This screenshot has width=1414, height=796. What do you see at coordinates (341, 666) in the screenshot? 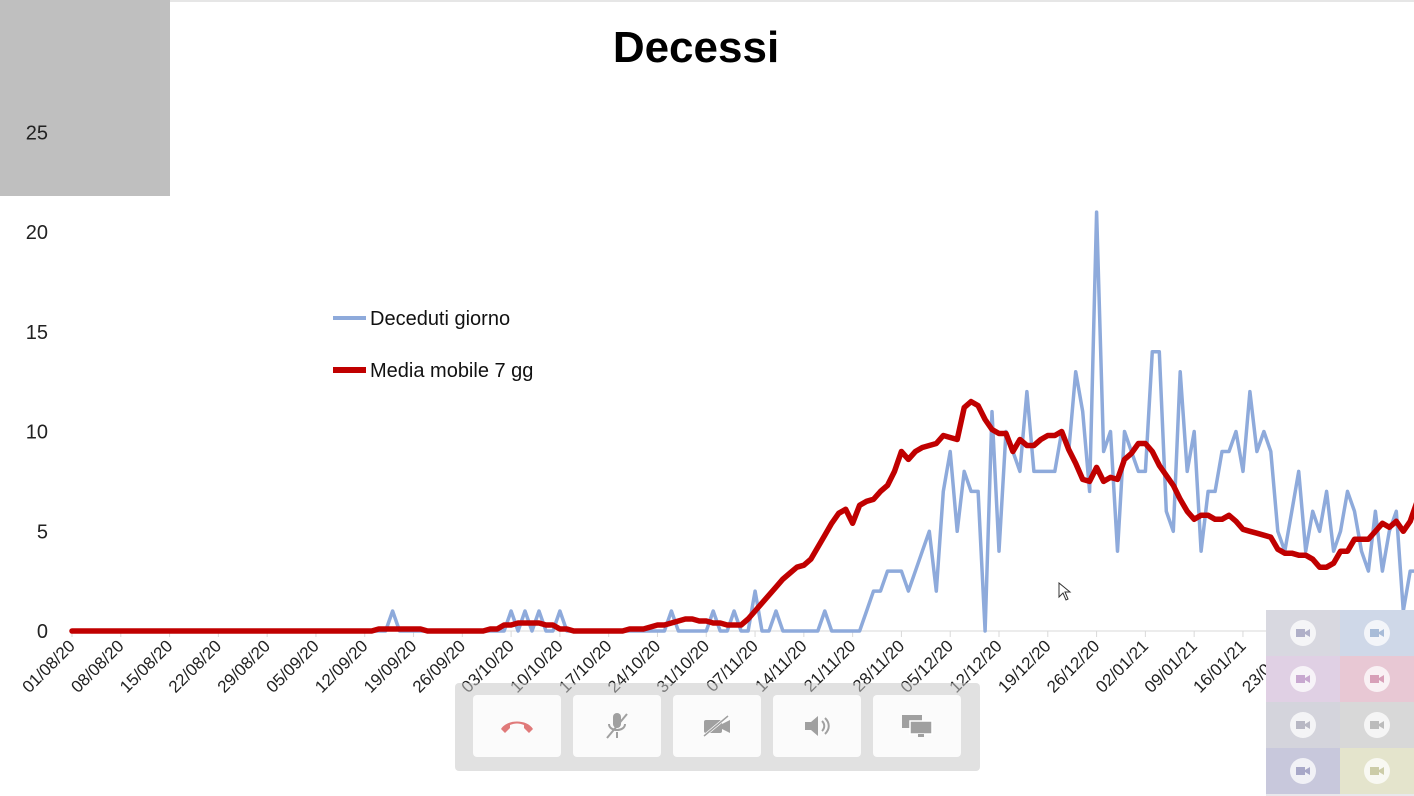
I see `x-tick-label: 12/09/20` at bounding box center [341, 666].